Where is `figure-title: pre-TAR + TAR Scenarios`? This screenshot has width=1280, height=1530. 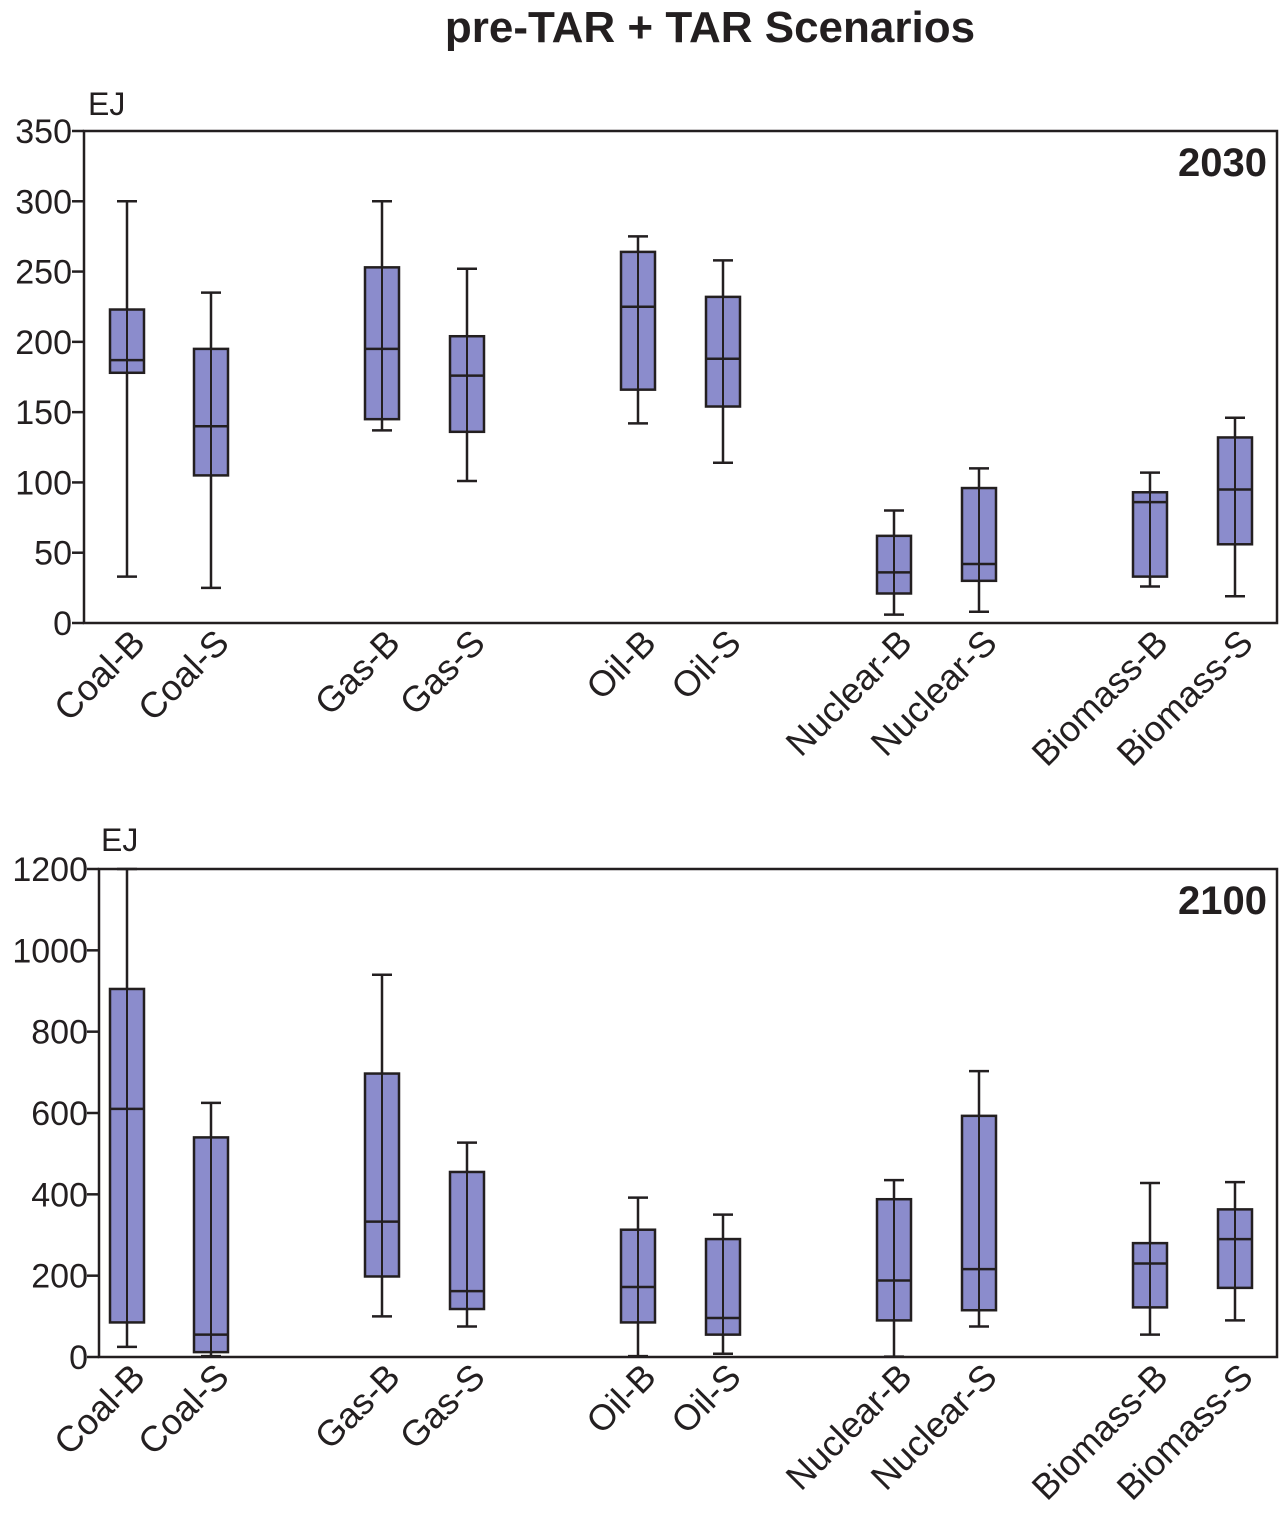
figure-title: pre-TAR + TAR Scenarios is located at coordinates (710, 27).